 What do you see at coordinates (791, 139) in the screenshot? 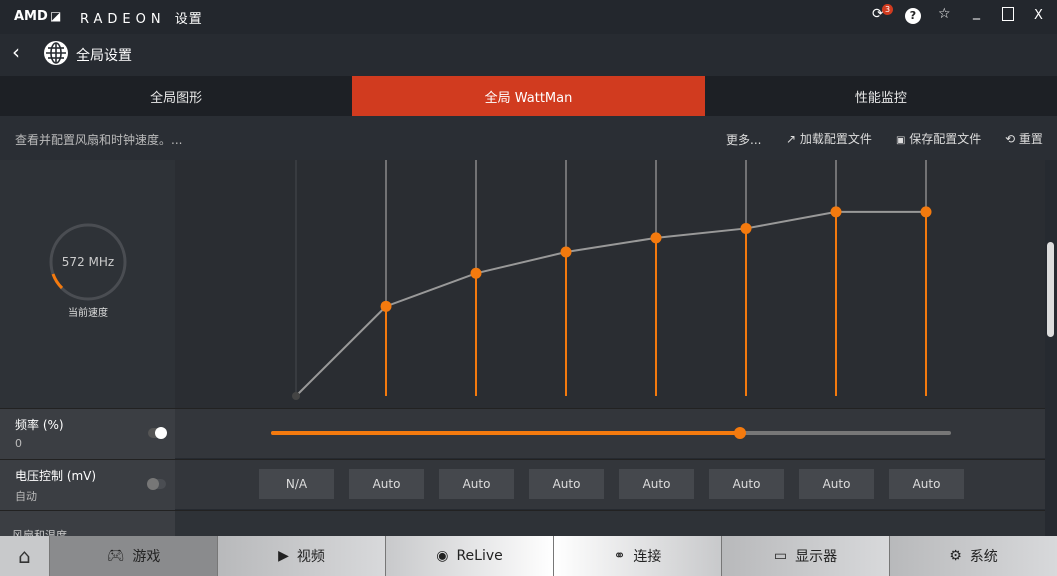
I see `share-arrow-icon: ↗` at bounding box center [791, 139].